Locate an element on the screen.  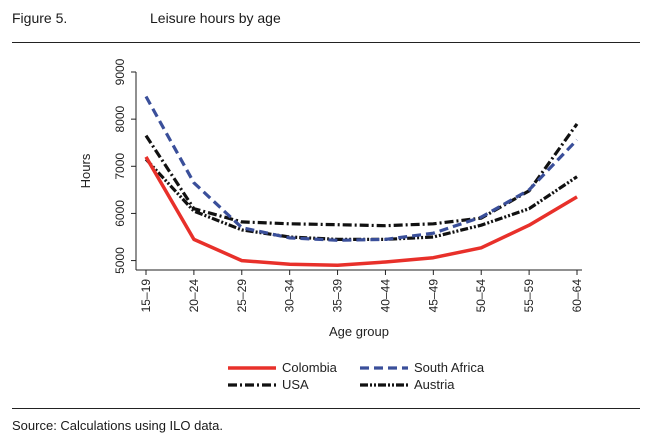
legend-label-usa: USA is located at coordinates (295, 384).